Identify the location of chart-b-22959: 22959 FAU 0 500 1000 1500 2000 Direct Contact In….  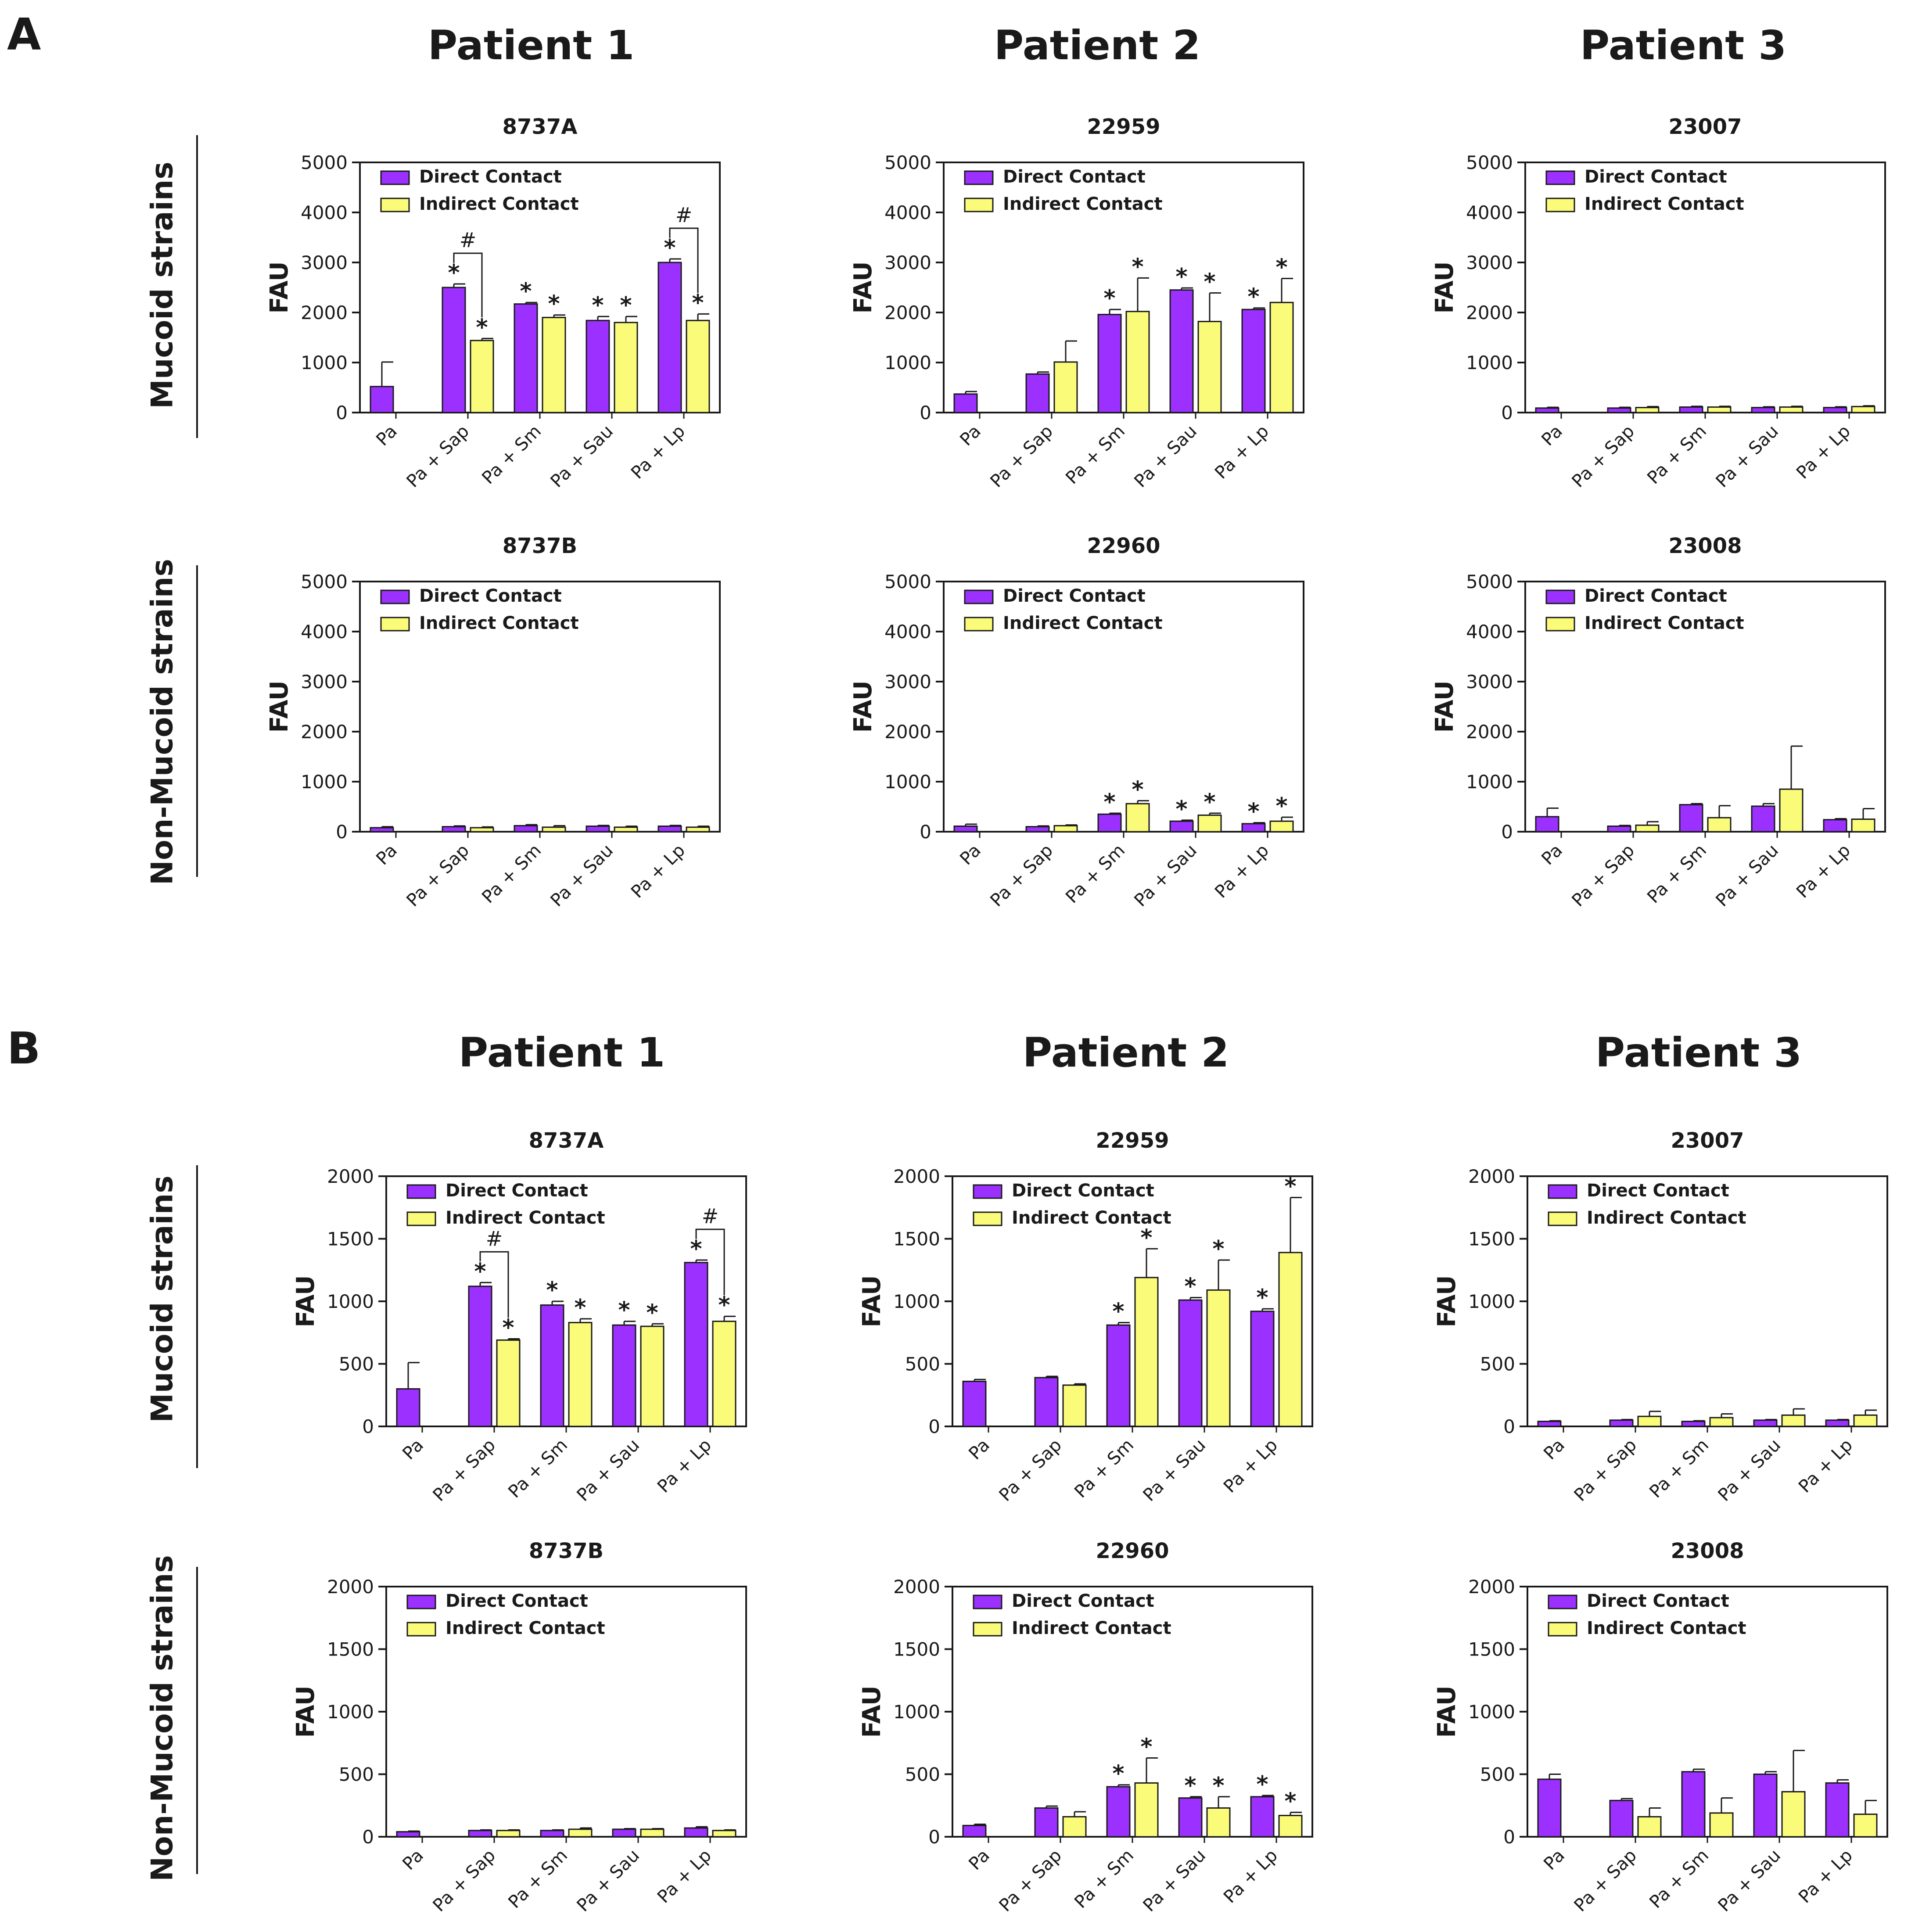
(1085, 1316).